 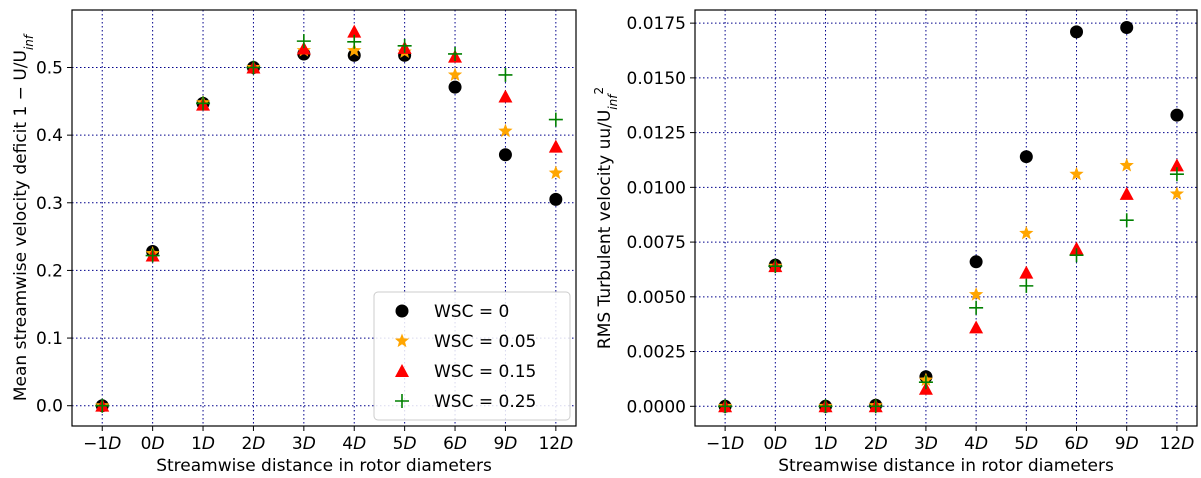 What do you see at coordinates (49, 68) in the screenshot?
I see `y-tick-label: 0.5` at bounding box center [49, 68].